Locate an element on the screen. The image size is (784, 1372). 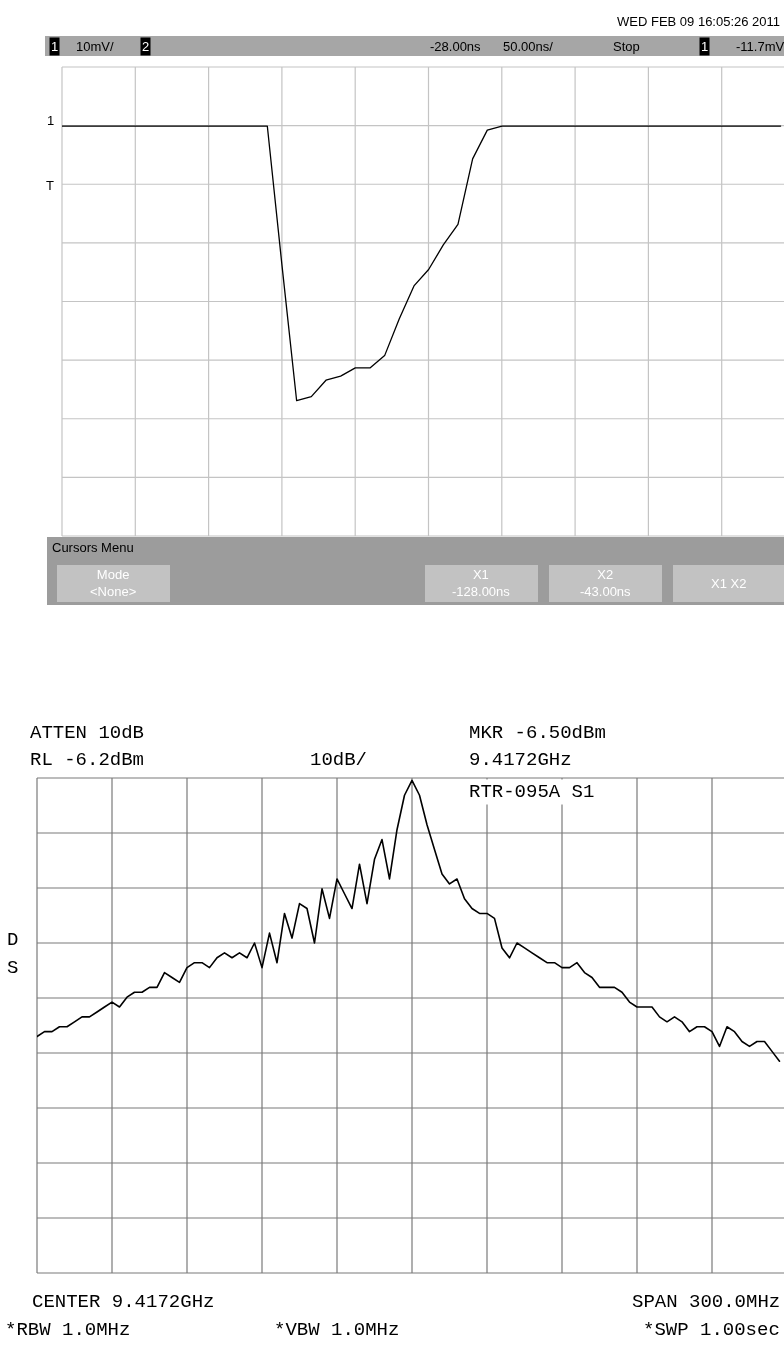
text: RL -6.2dBm is located at coordinates (87, 760).